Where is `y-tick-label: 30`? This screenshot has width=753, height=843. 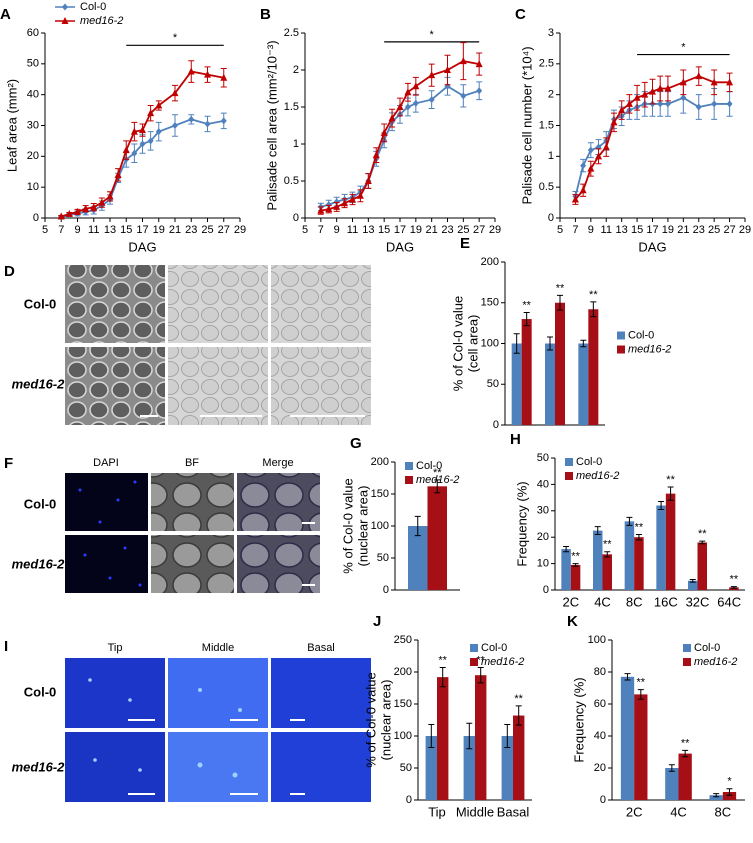 y-tick-label: 30 is located at coordinates (33, 125).